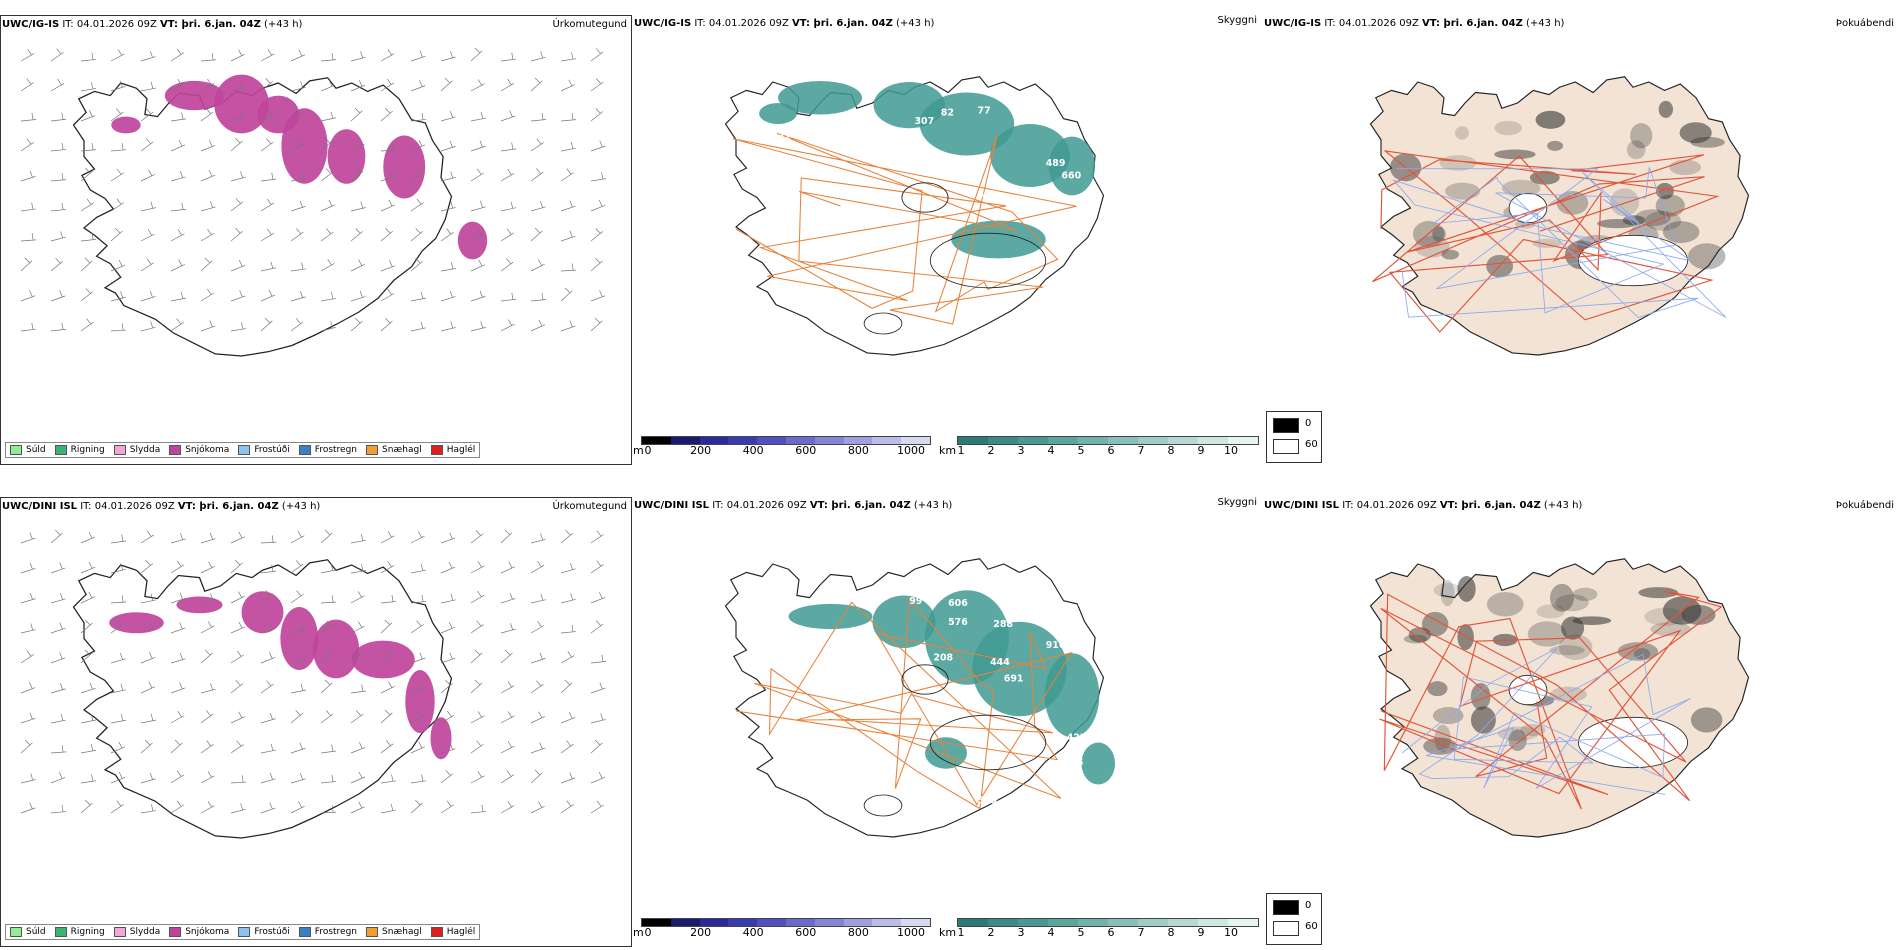  I want to click on colorbar-tick: 1, so click(961, 932).